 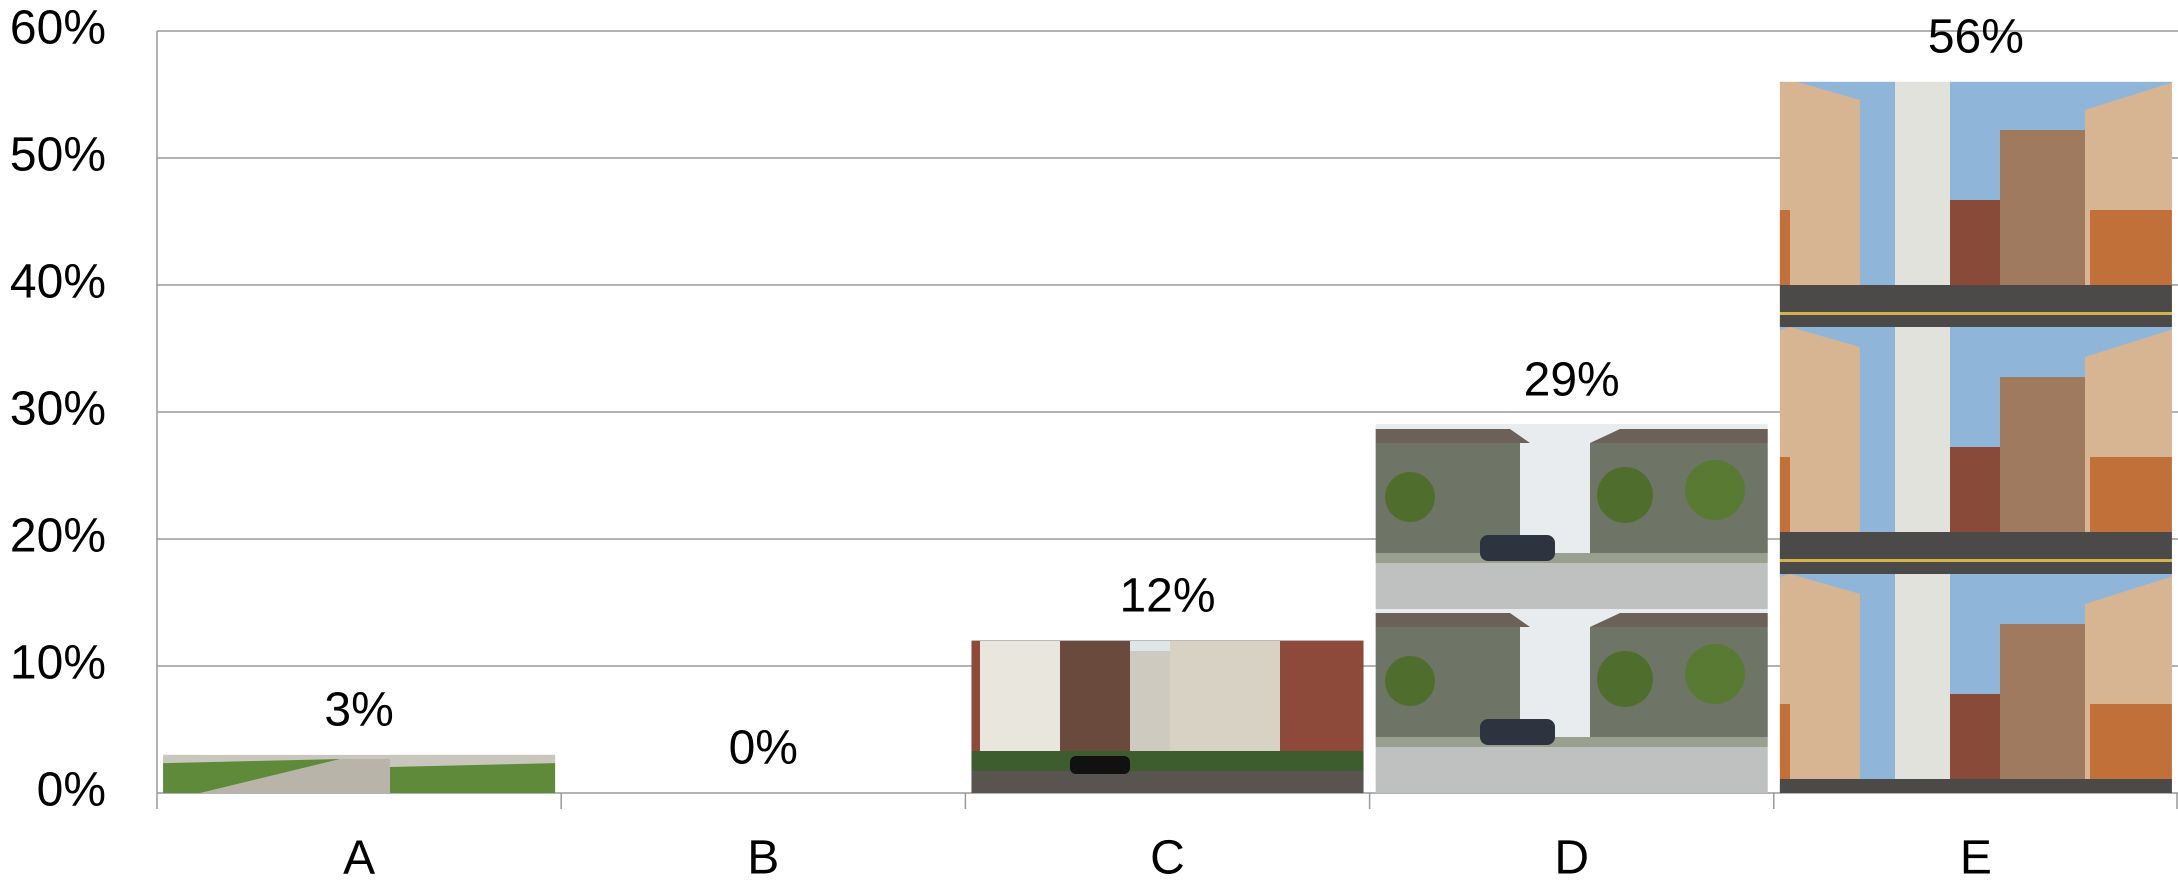 What do you see at coordinates (1167, 595) in the screenshot?
I see `value-label: 12%` at bounding box center [1167, 595].